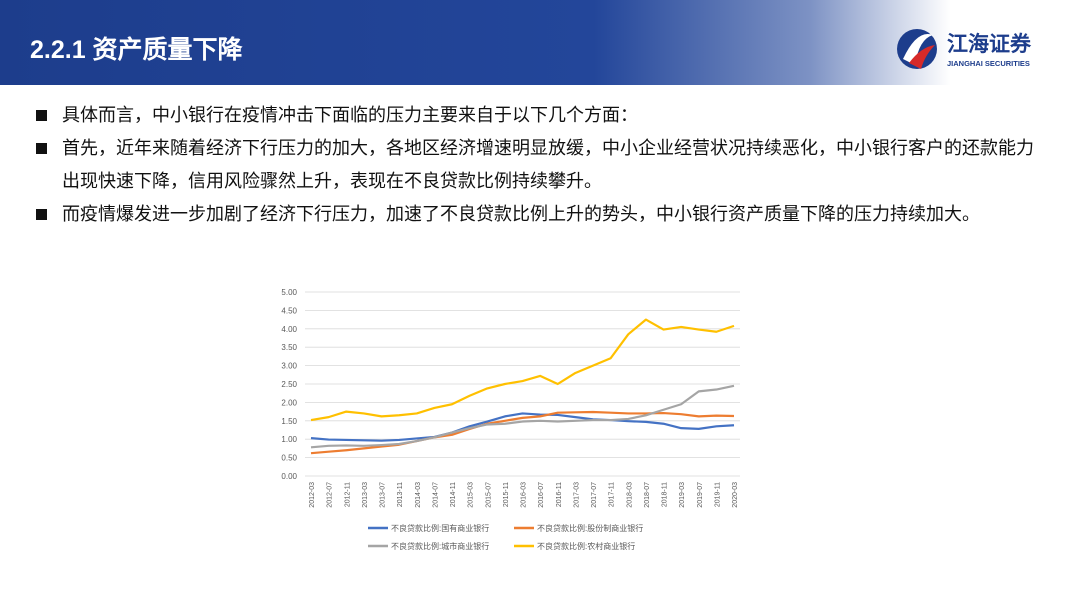 The image size is (1080, 607). What do you see at coordinates (289, 476) in the screenshot?
I see `y-tick-label: 0.00` at bounding box center [289, 476].